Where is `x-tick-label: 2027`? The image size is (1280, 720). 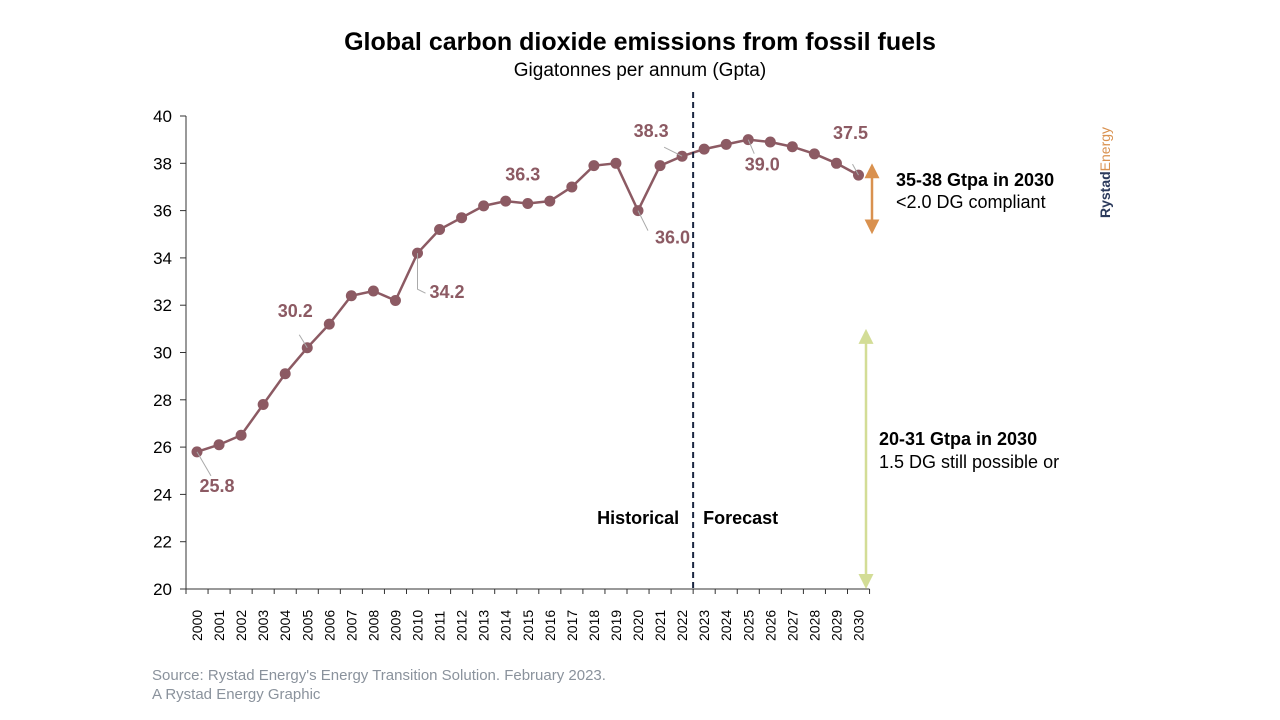 x-tick-label: 2027 is located at coordinates (792, 625).